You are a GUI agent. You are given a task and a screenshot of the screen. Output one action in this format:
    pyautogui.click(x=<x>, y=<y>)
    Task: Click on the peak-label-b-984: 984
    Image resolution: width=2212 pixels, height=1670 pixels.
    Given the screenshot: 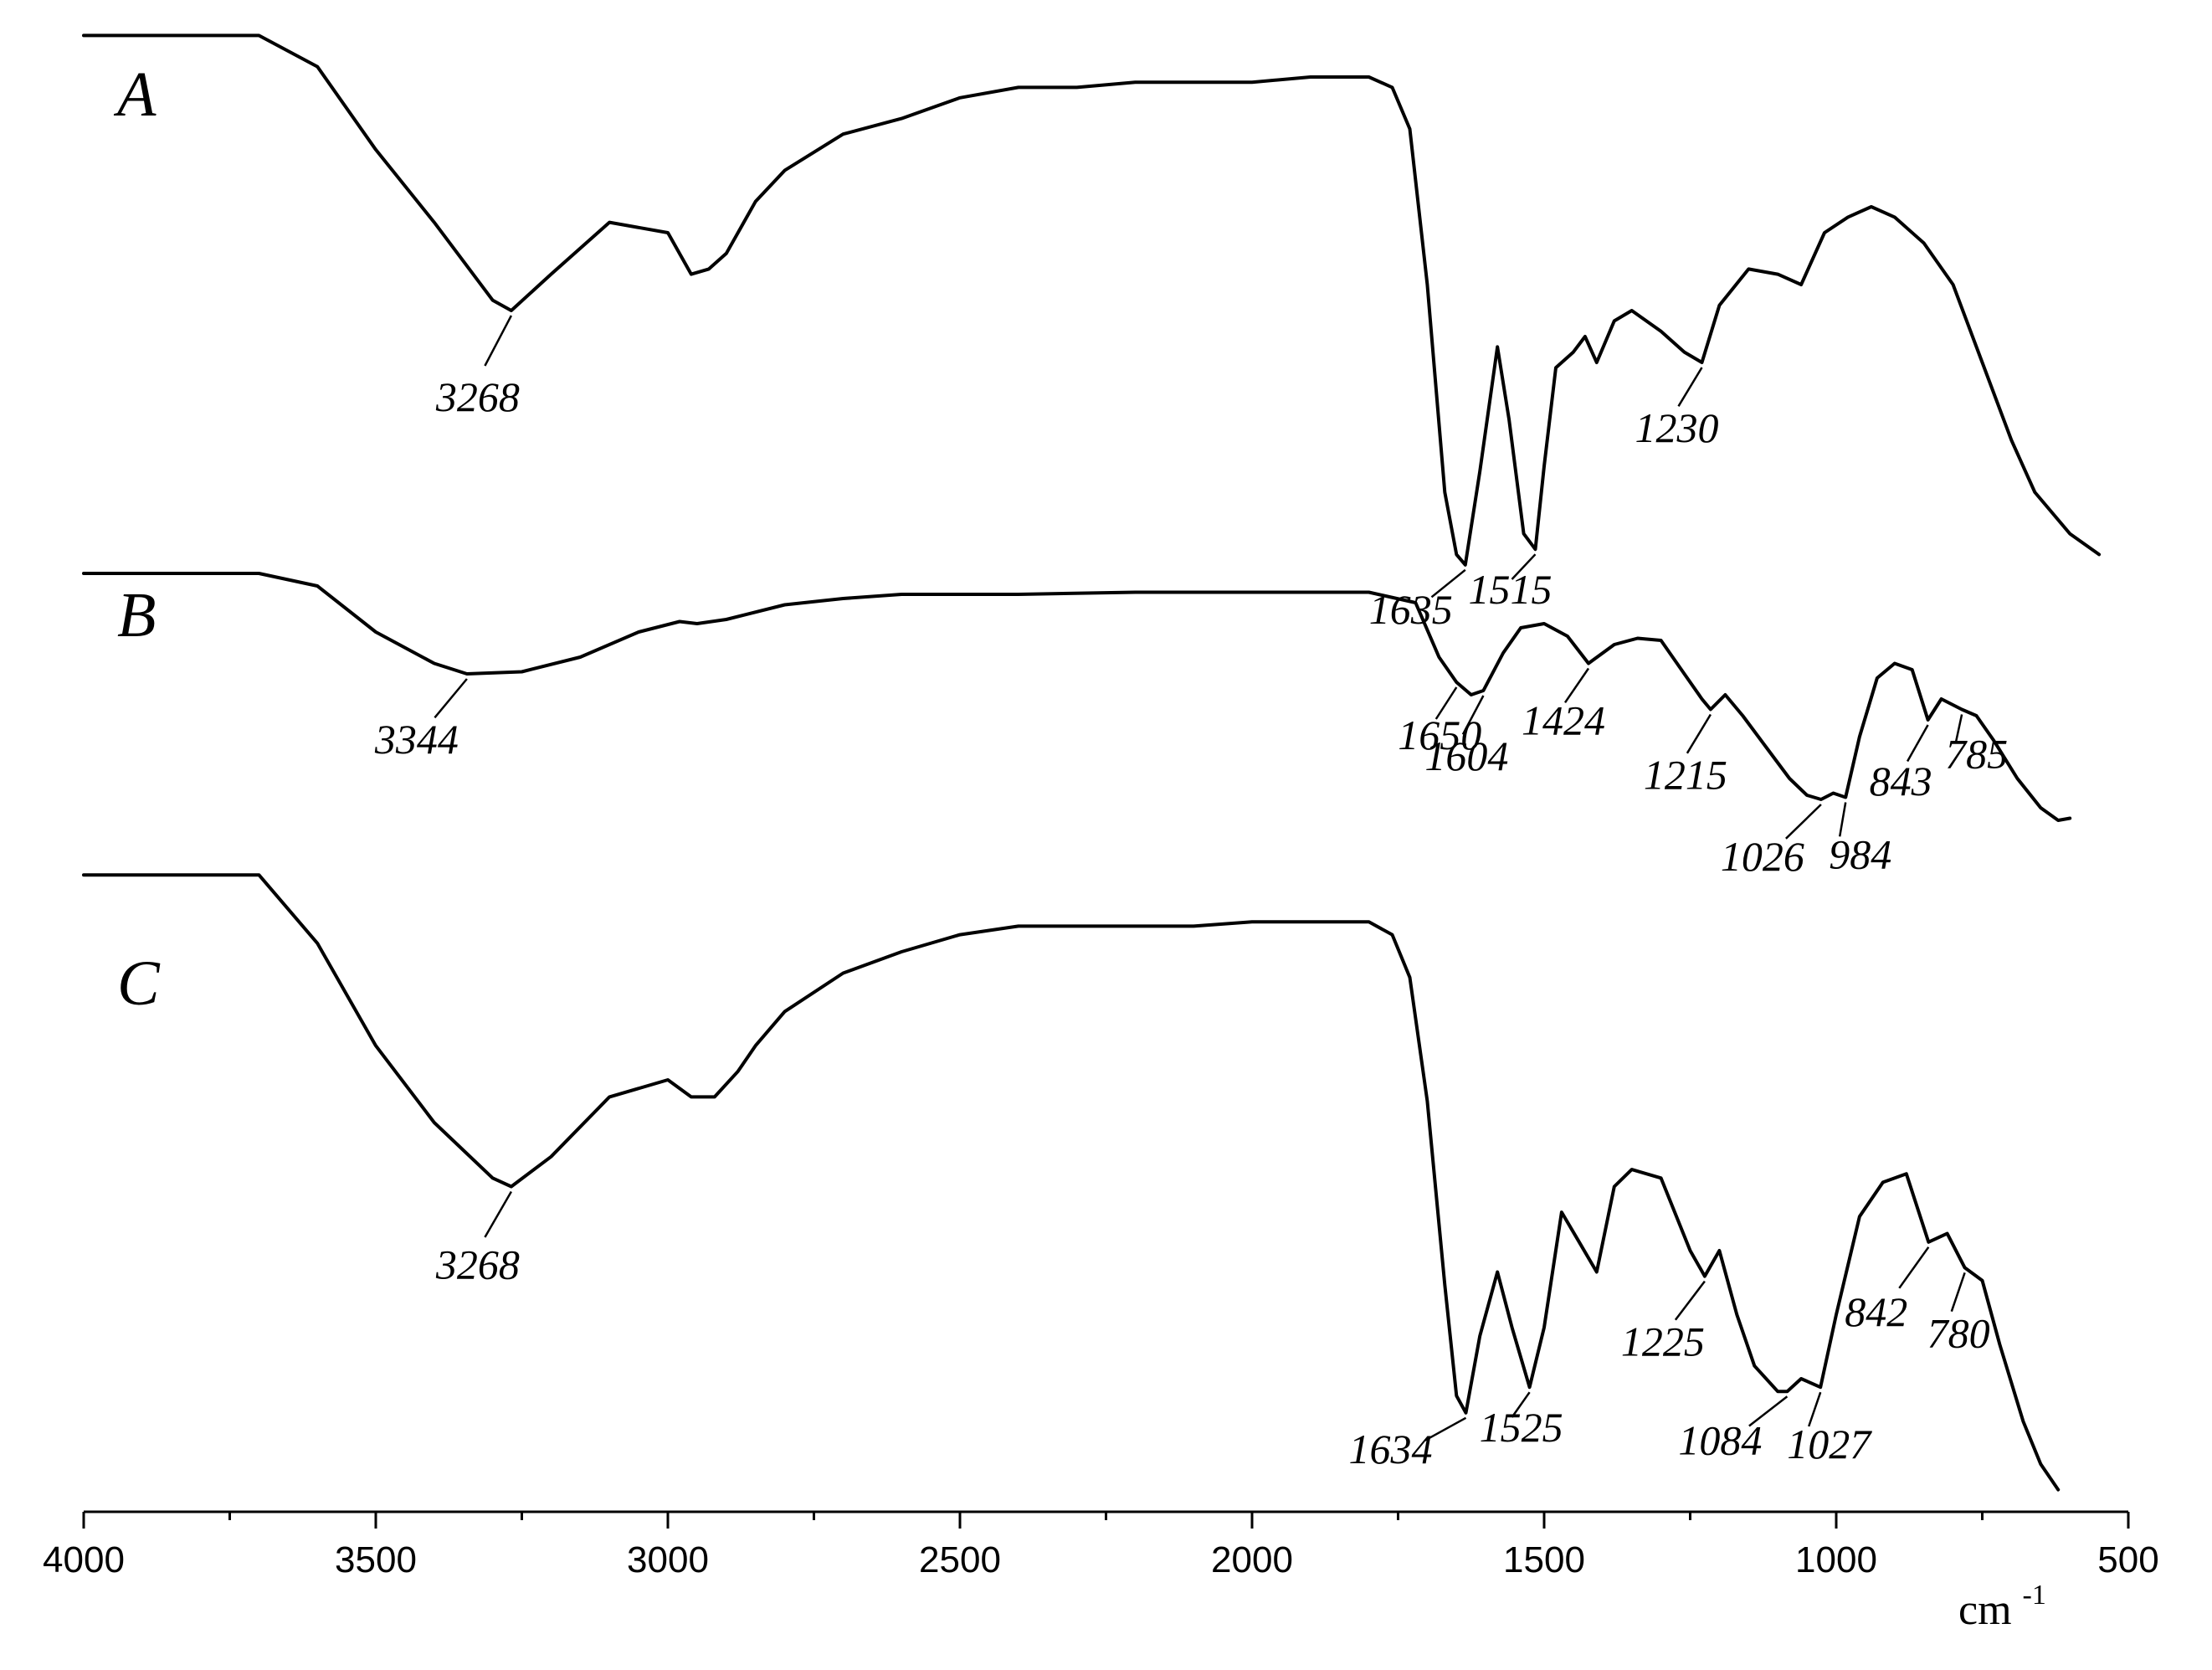 What is the action you would take?
    pyautogui.click(x=1860, y=854)
    